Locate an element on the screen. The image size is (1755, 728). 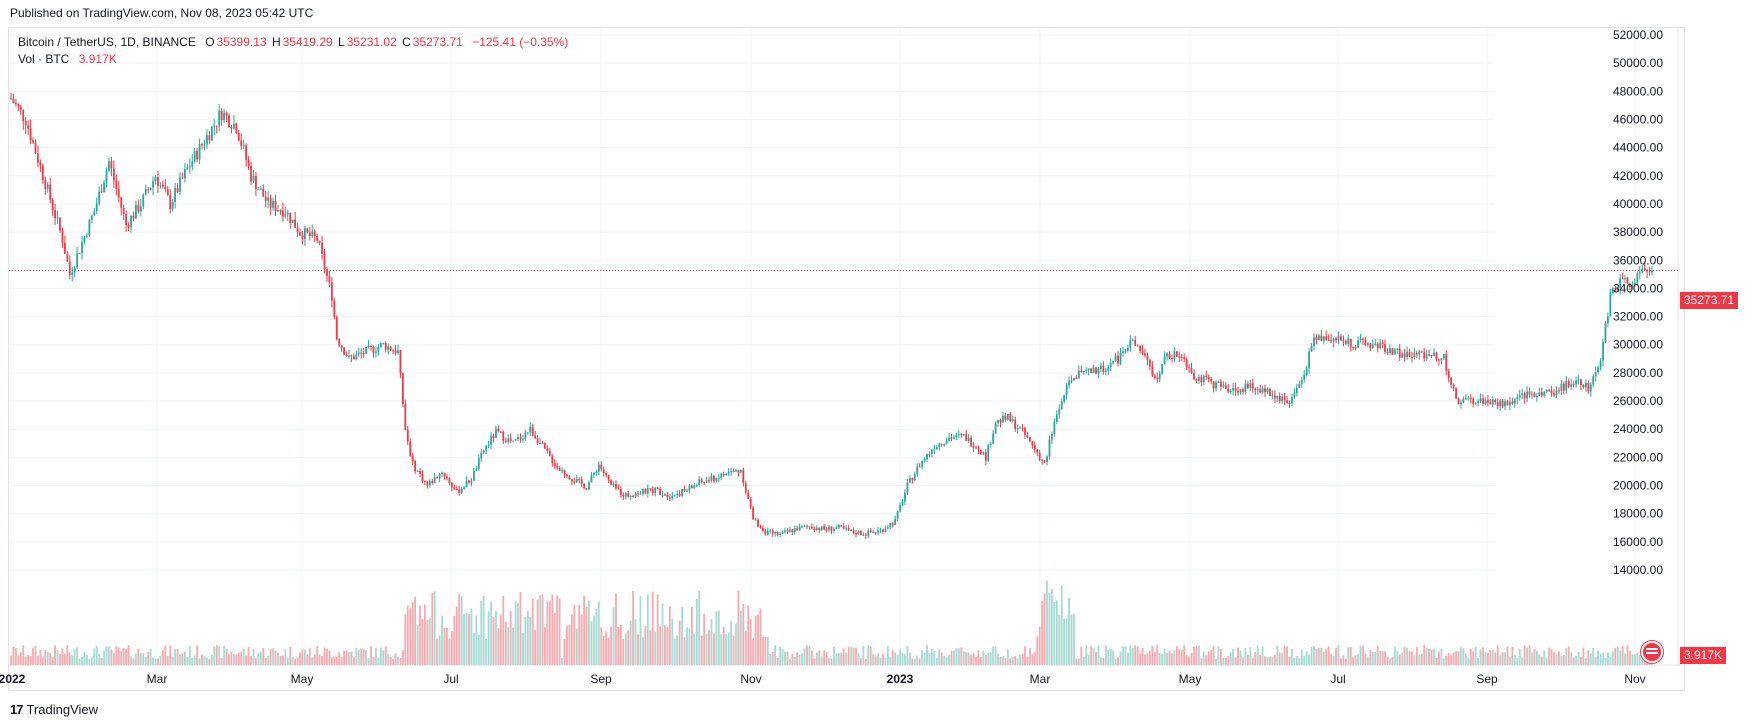
open-label: O is located at coordinates (210, 42).